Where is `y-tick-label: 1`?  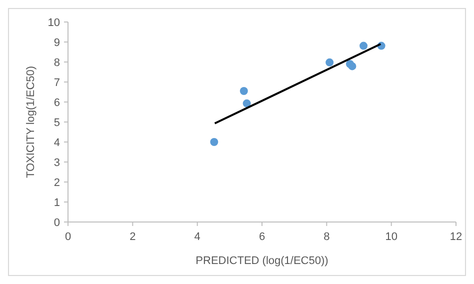
y-tick-label: 1 is located at coordinates (57, 203).